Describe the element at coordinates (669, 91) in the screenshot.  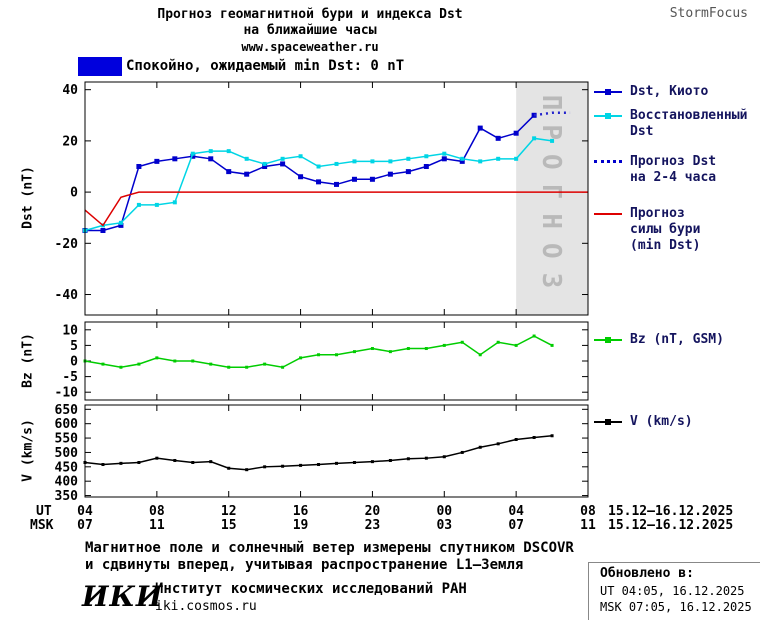
I see `legend-dst-kyoto: Dst, Киото` at that location.